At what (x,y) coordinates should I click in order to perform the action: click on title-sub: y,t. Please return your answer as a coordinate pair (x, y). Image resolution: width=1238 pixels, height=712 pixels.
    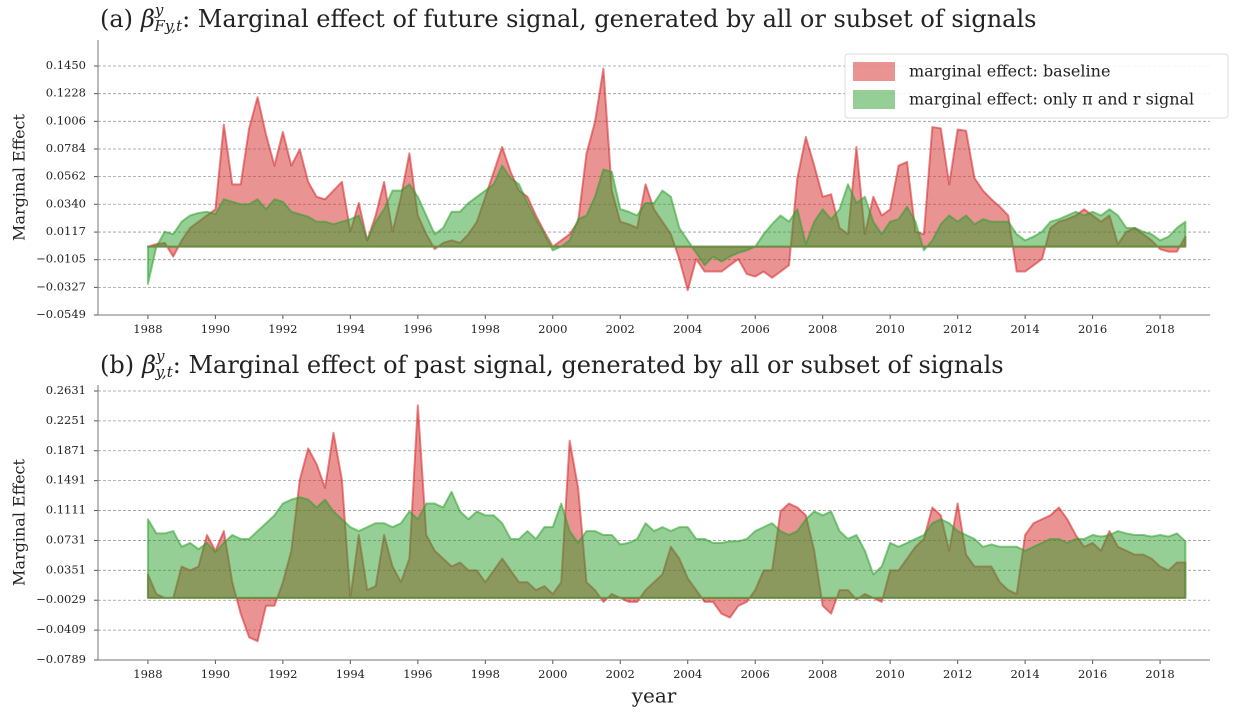
    Looking at the image, I should click on (163, 372).